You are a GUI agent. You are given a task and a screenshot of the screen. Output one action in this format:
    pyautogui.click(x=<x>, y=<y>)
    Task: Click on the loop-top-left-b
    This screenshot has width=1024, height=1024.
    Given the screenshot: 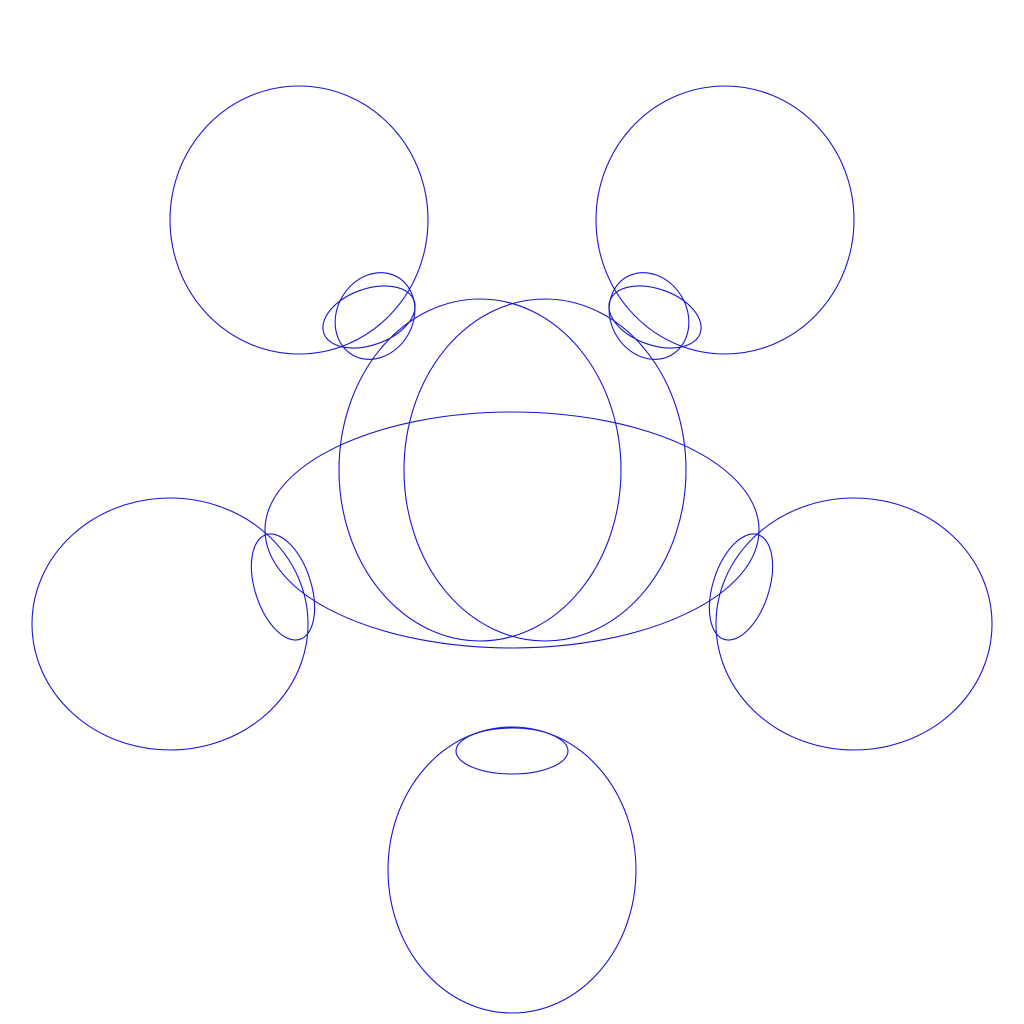 What is the action you would take?
    pyautogui.click(x=375, y=316)
    